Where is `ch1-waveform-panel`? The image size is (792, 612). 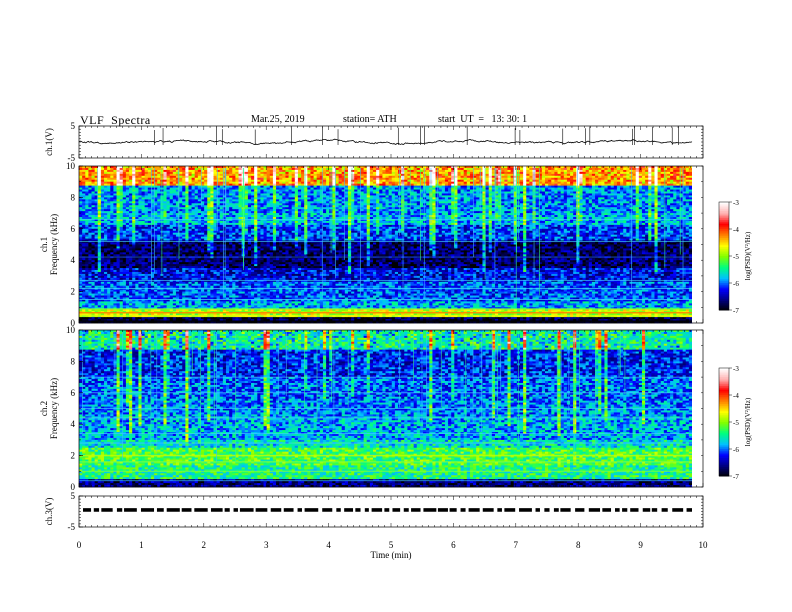 ch1-waveform-panel is located at coordinates (385, 135).